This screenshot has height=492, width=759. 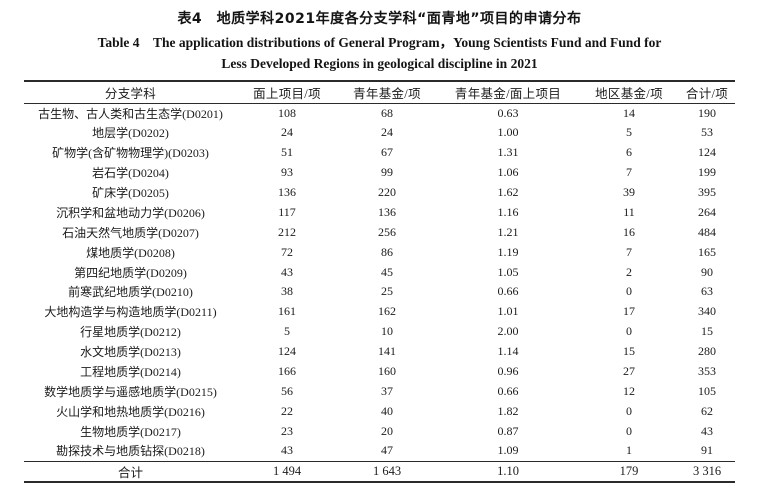 I want to click on cell-ratio: 1.05, so click(x=508, y=271).